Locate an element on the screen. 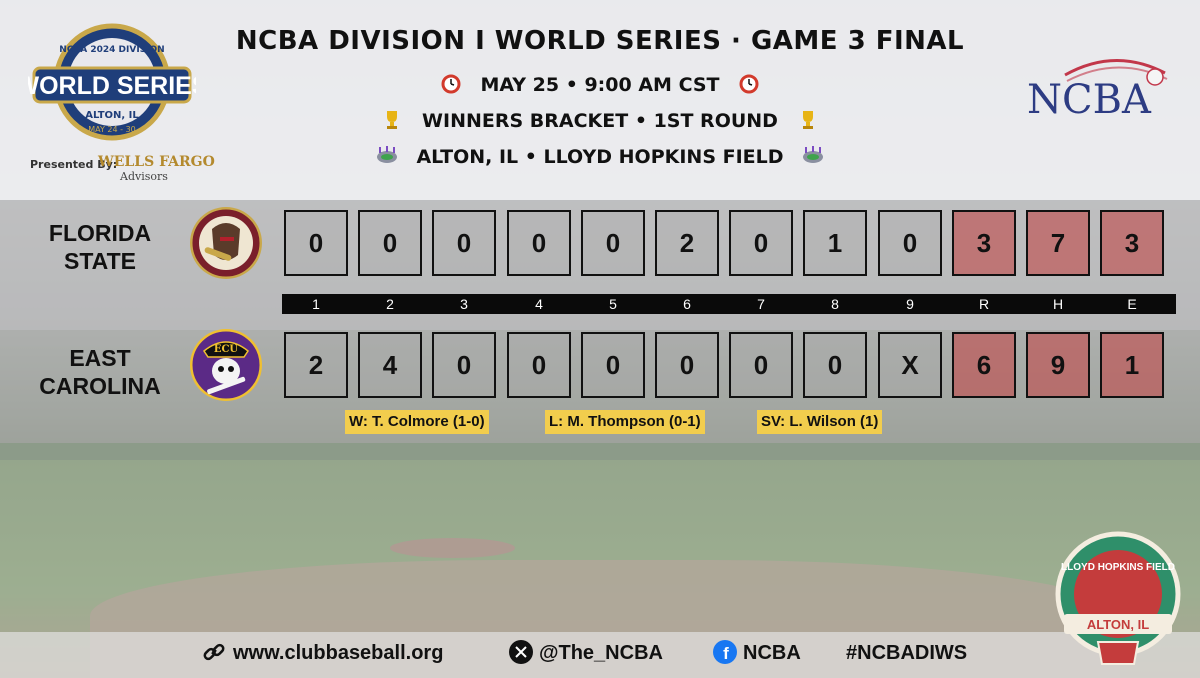 Image resolution: width=1200 pixels, height=678 pixels. footer-band is located at coordinates (600, 655).